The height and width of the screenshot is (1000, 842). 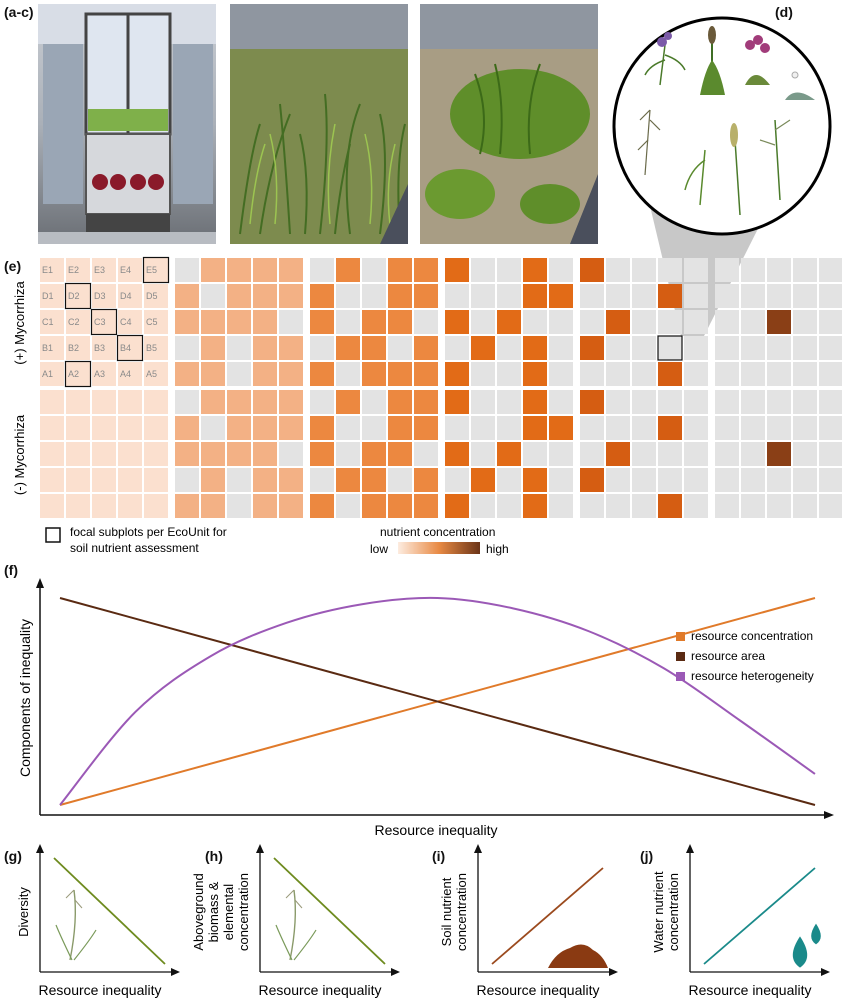 I want to click on ecounit-chamber-photo, so click(x=127, y=124).